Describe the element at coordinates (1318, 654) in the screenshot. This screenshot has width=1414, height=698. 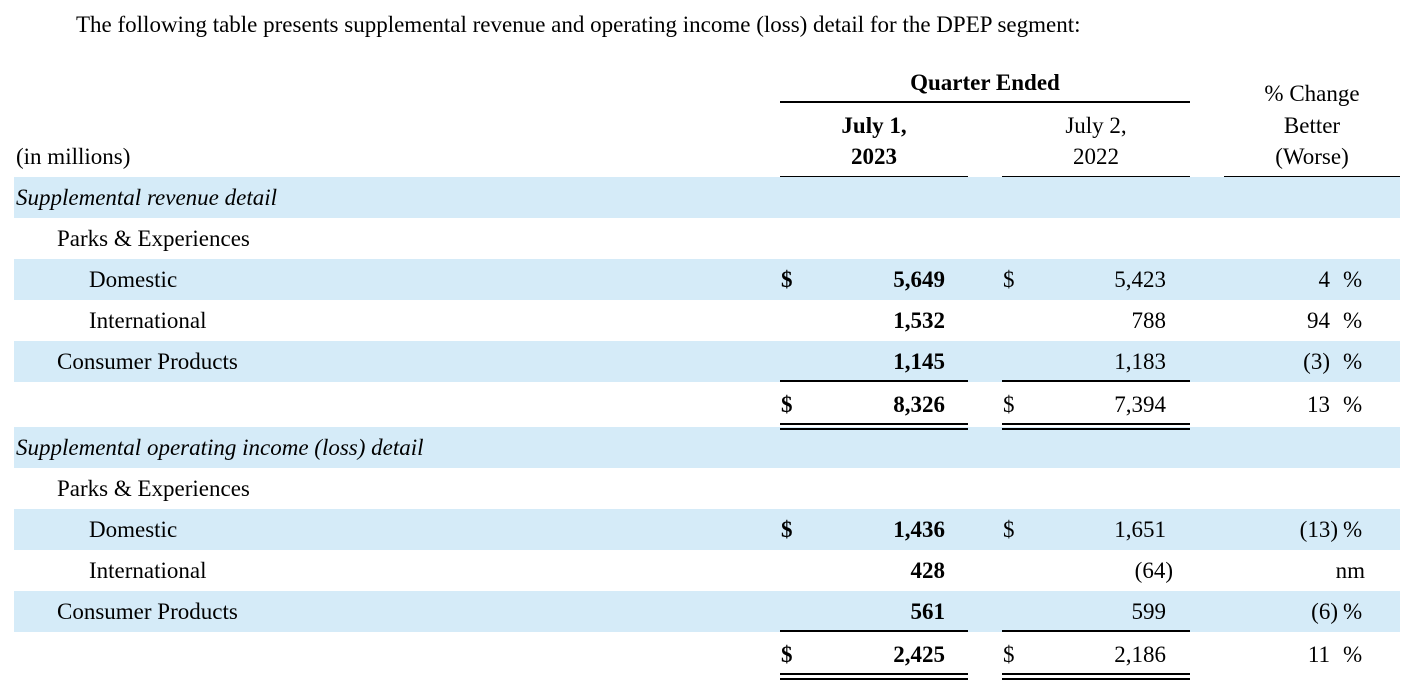
I see `total-change-value: 11` at that location.